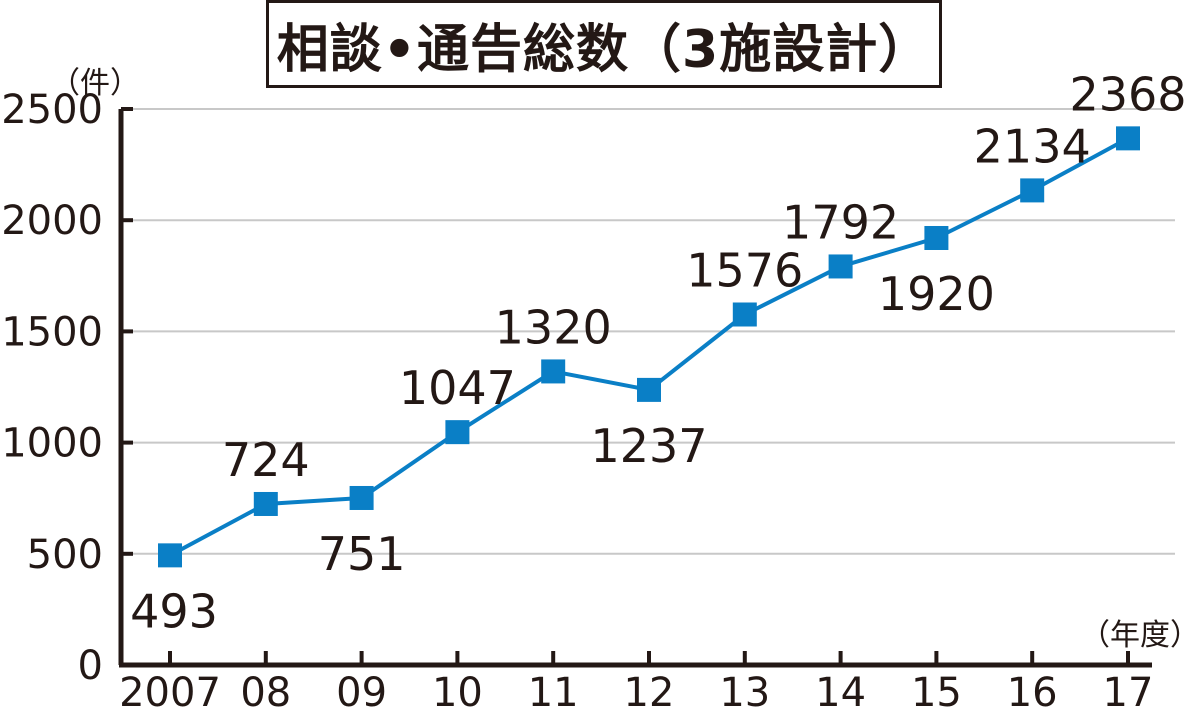 The width and height of the screenshot is (1200, 713). I want to click on x-tick-label: 08, so click(265, 691).